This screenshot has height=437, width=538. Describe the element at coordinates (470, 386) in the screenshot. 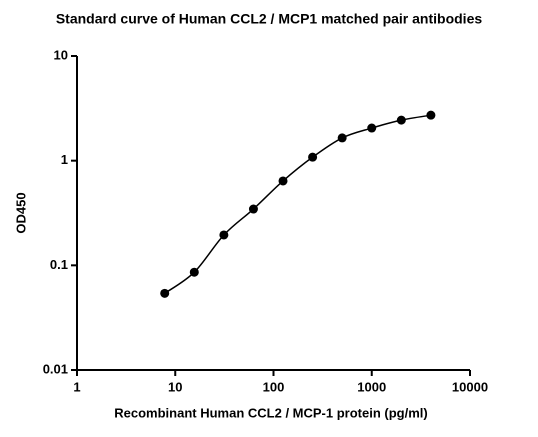

I see `x-tick-label: 10000` at that location.